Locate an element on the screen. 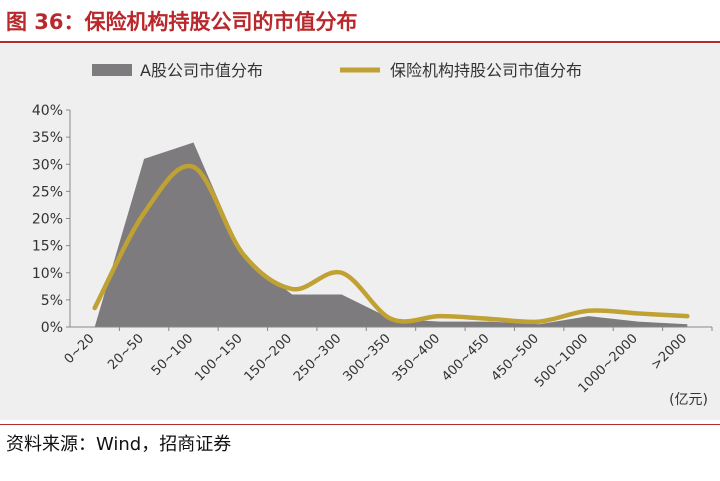  x-tick-label: 100~150 is located at coordinates (218, 357).